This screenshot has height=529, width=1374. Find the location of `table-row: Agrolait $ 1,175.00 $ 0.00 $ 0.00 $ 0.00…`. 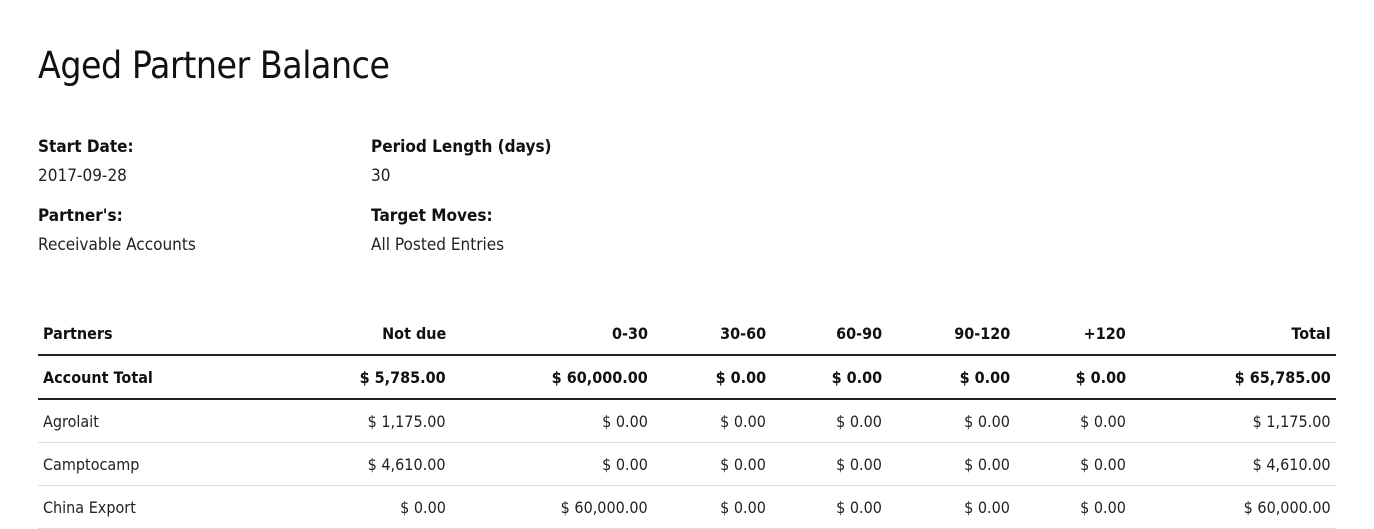

table-row: Agrolait $ 1,175.00 $ 0.00 $ 0.00 $ 0.00… is located at coordinates (687, 421).